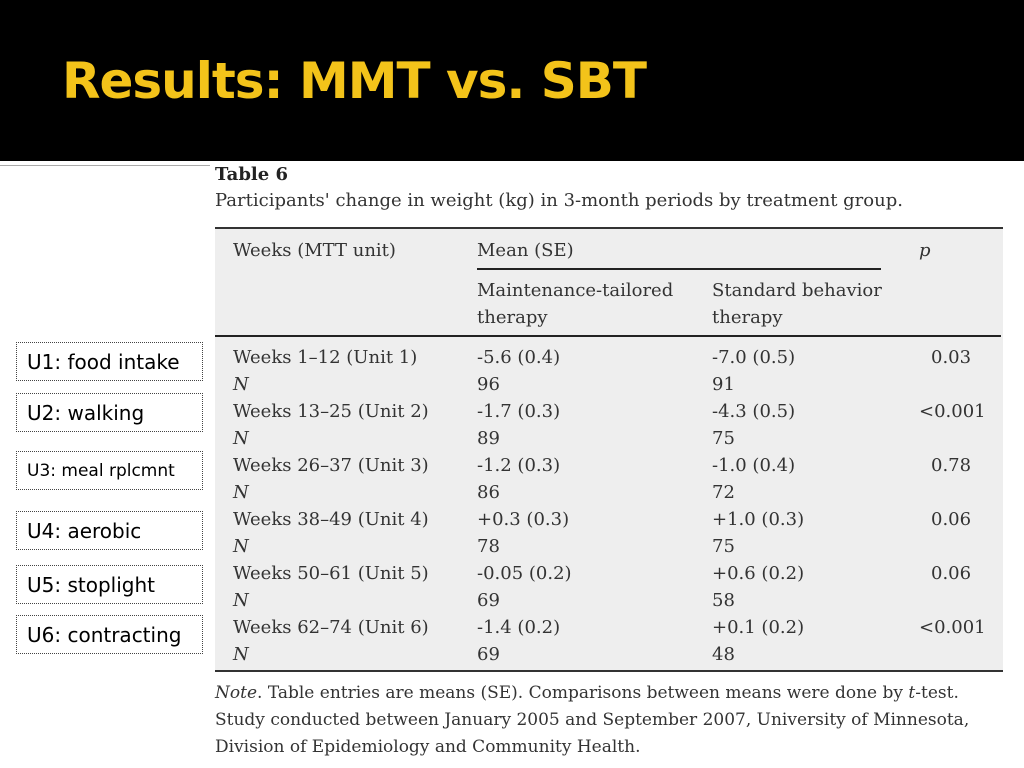 The height and width of the screenshot is (768, 1024). I want to click on row-sbt: +0.1 (0.2), so click(758, 627).